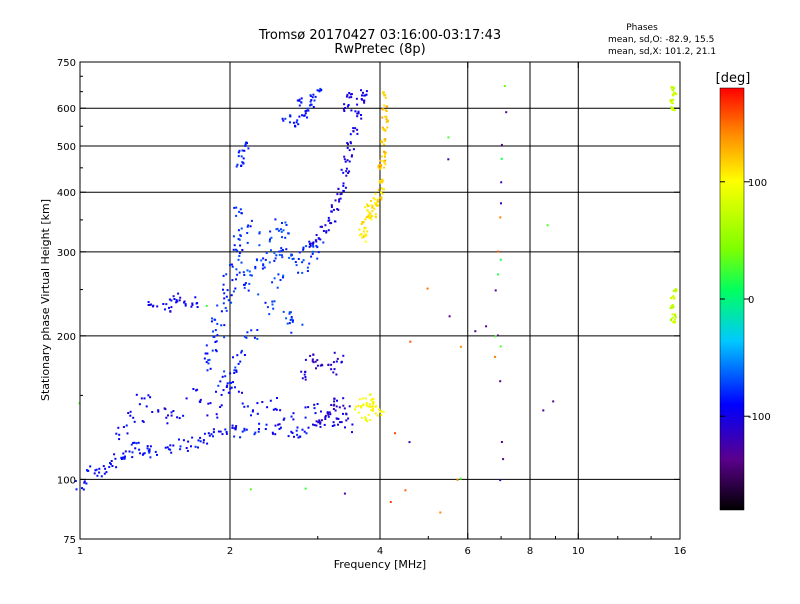  Describe the element at coordinates (66, 253) in the screenshot. I see `y-tick-label: 300` at that location.